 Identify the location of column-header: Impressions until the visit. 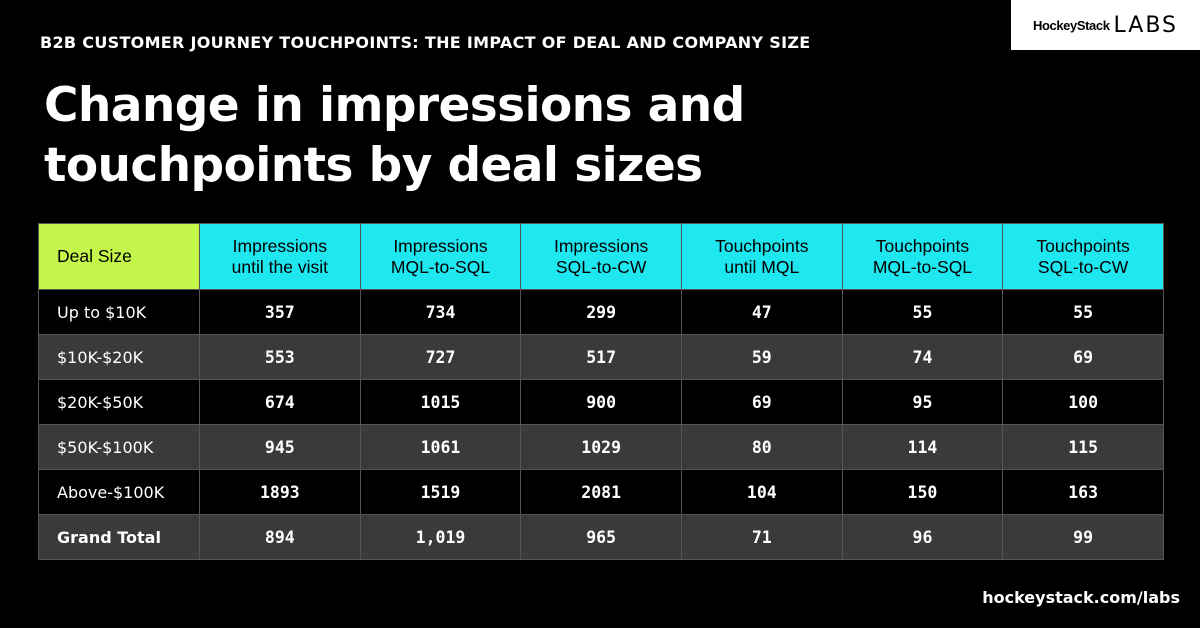
(280, 256).